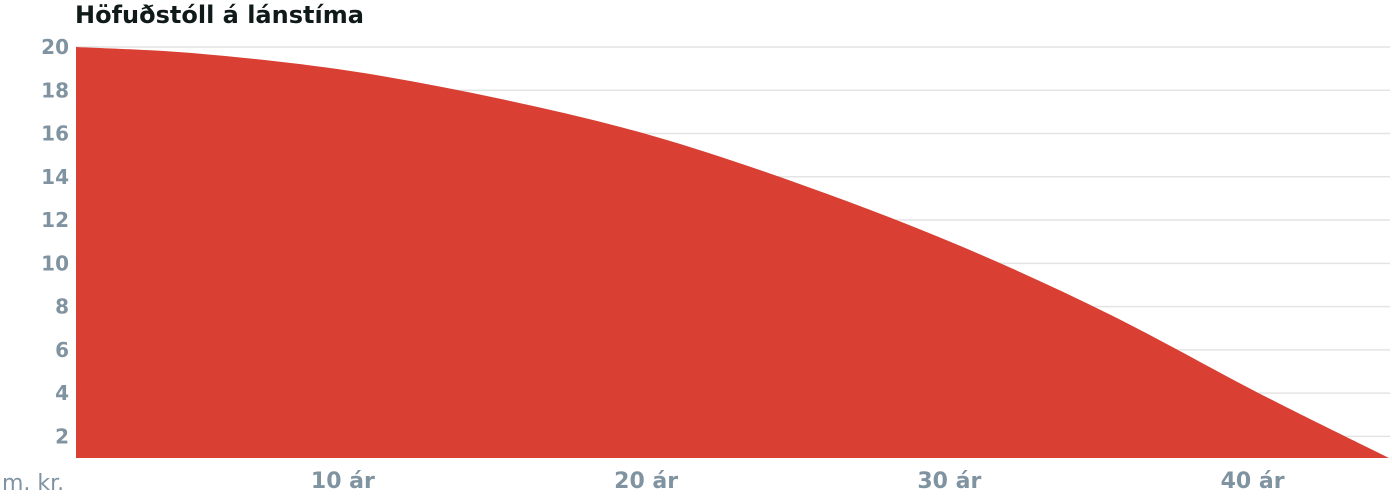  I want to click on y-tick-label: 2, so click(62, 436).